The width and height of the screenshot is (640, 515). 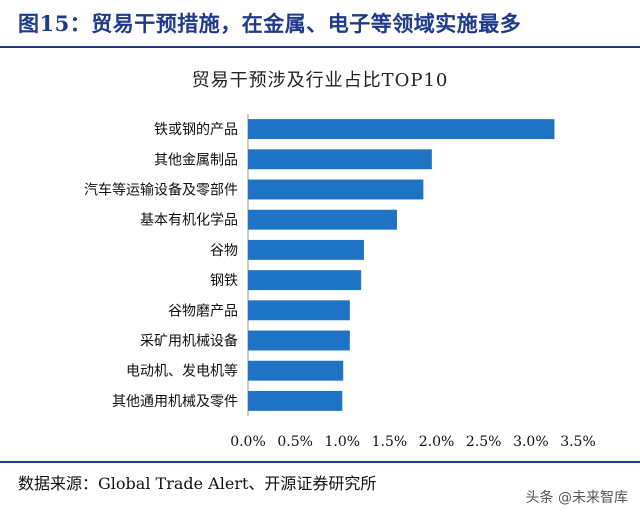 What do you see at coordinates (578, 442) in the screenshot?
I see `x-tick-label: 3.5%` at bounding box center [578, 442].